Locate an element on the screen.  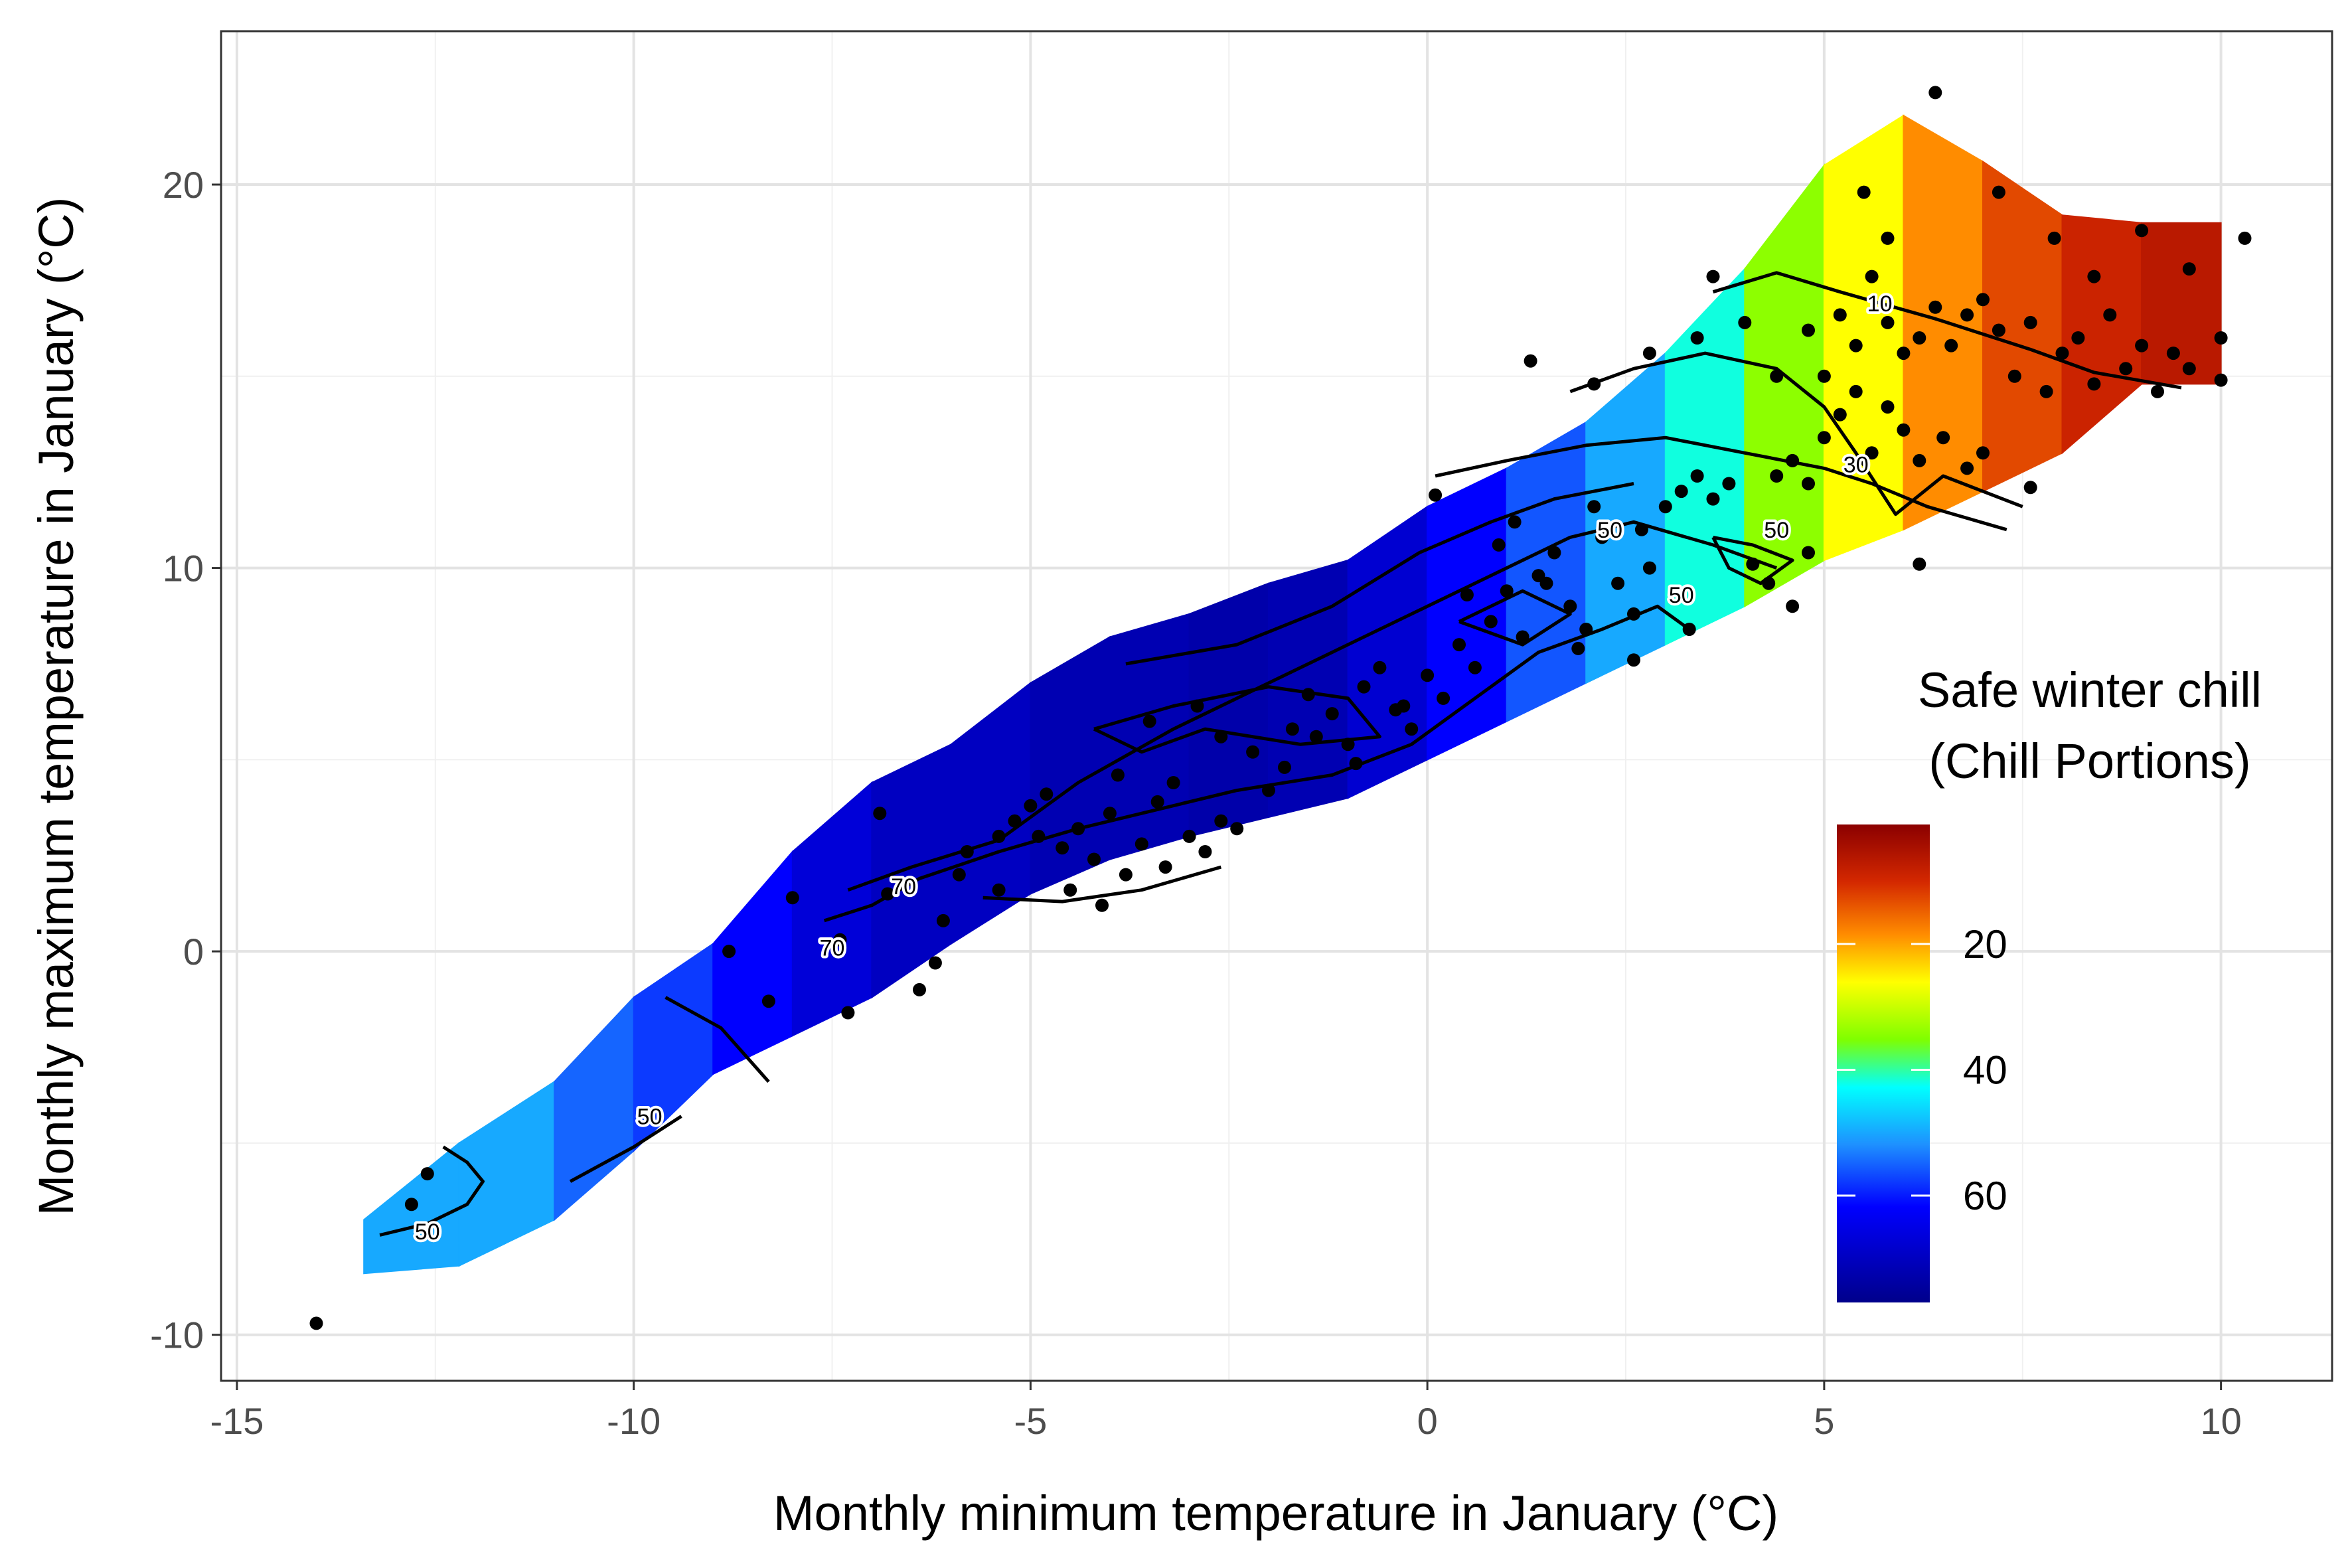
x-tick-label: -10 is located at coordinates (634, 1421).